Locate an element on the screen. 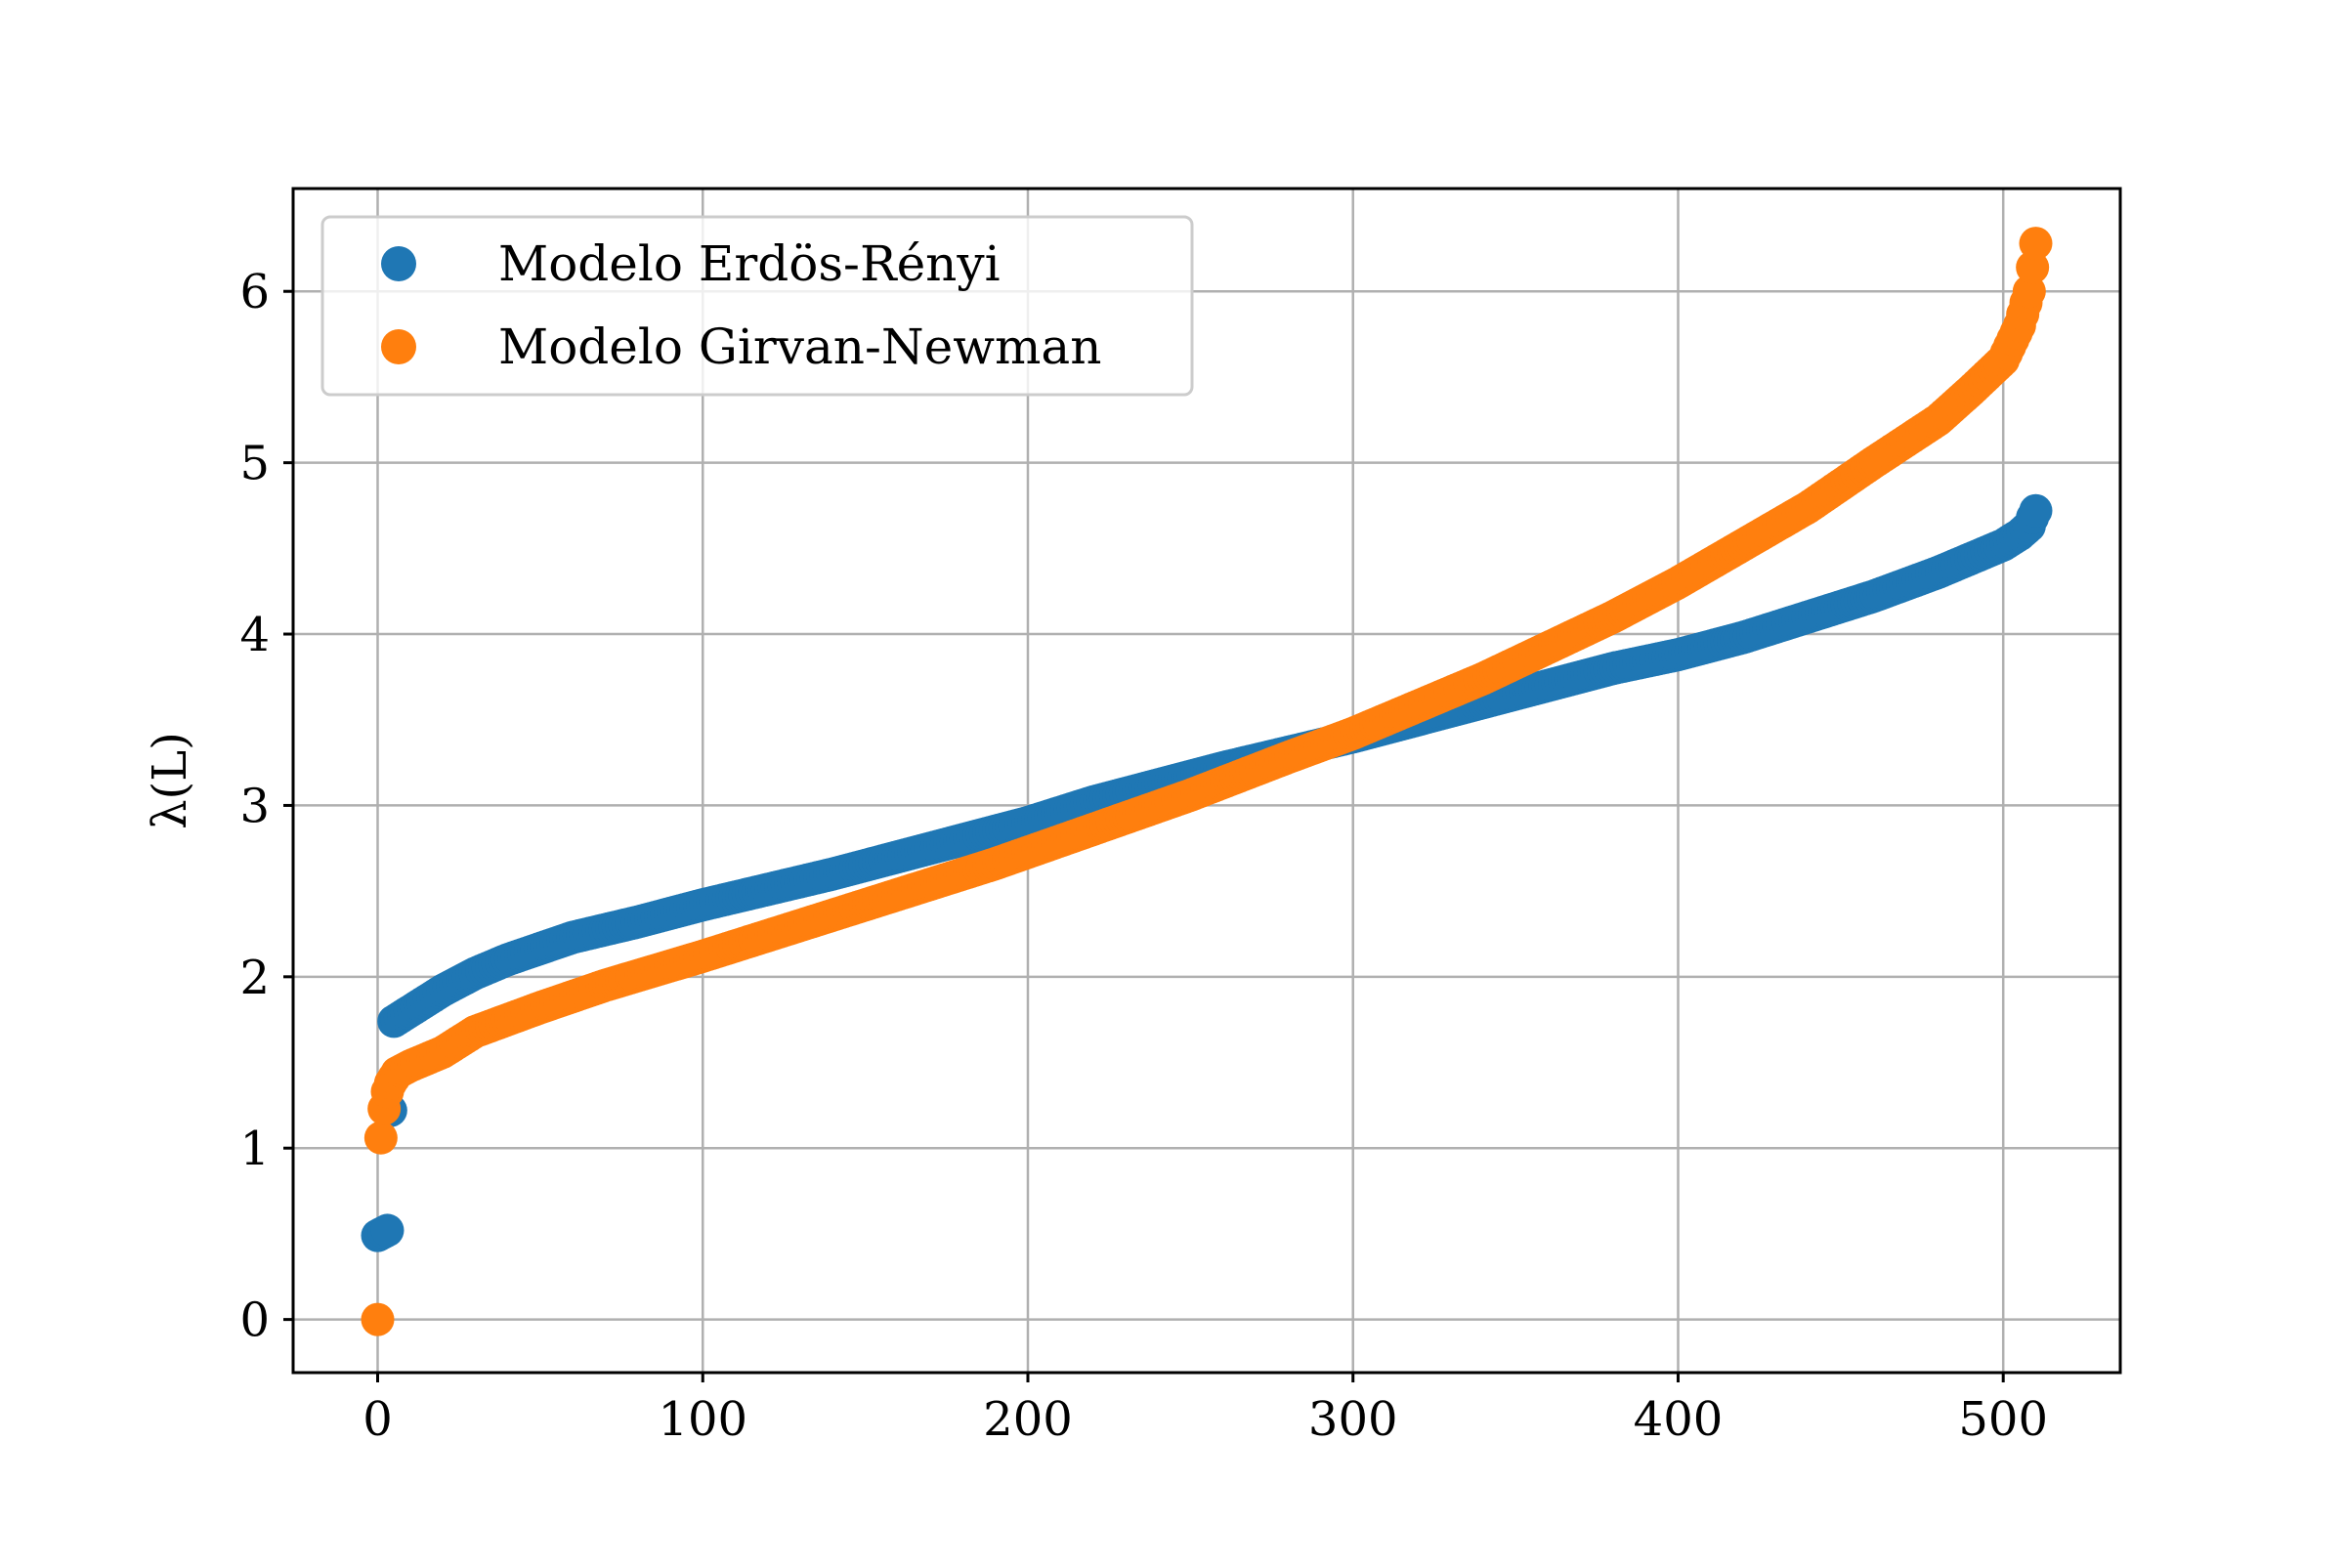 This screenshot has height=1568, width=2345. y-tick-label: 0 is located at coordinates (254, 1320).